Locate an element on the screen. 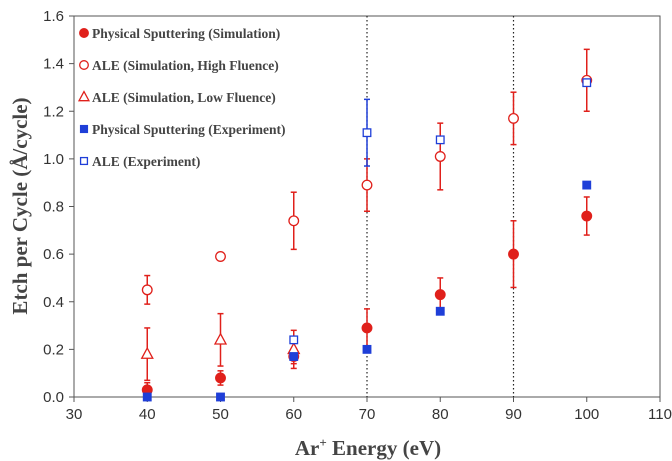 This screenshot has height=461, width=672. x-axis-ticks: 30 40 50 60 70 80 90 100 110 is located at coordinates (369, 410).